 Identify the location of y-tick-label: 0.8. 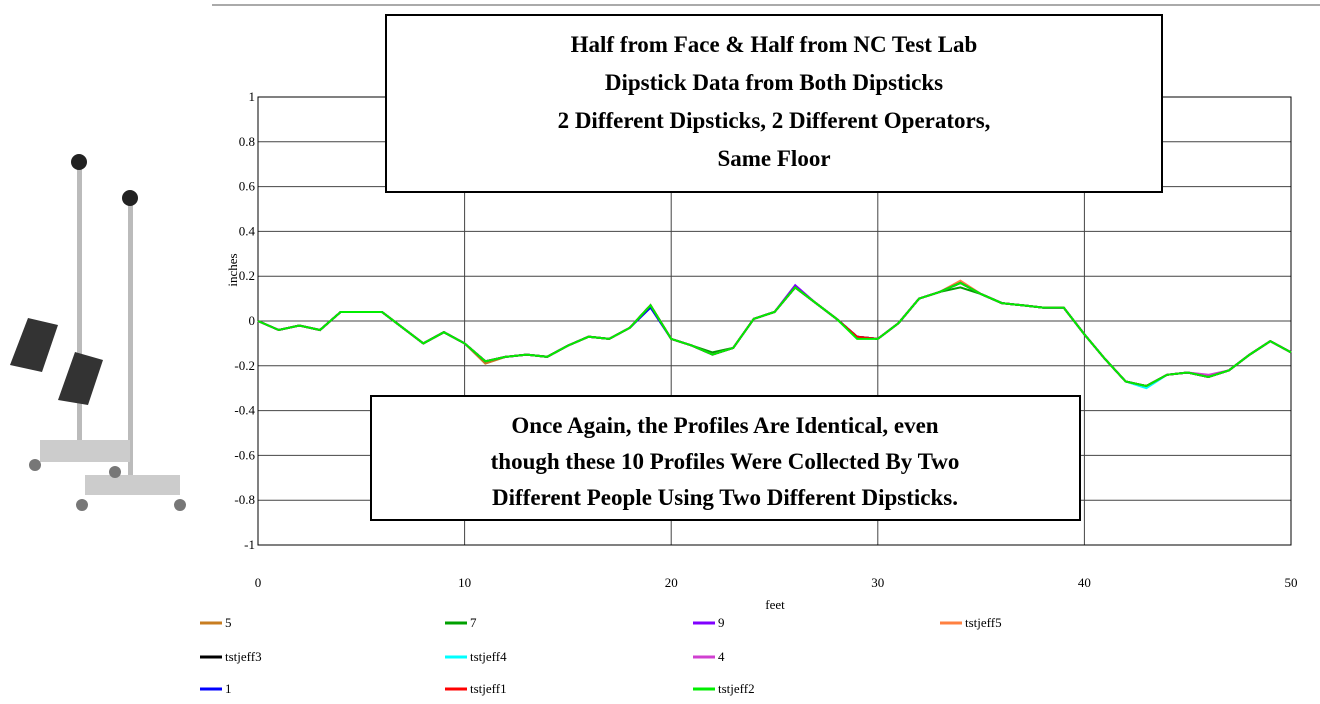
(247, 141).